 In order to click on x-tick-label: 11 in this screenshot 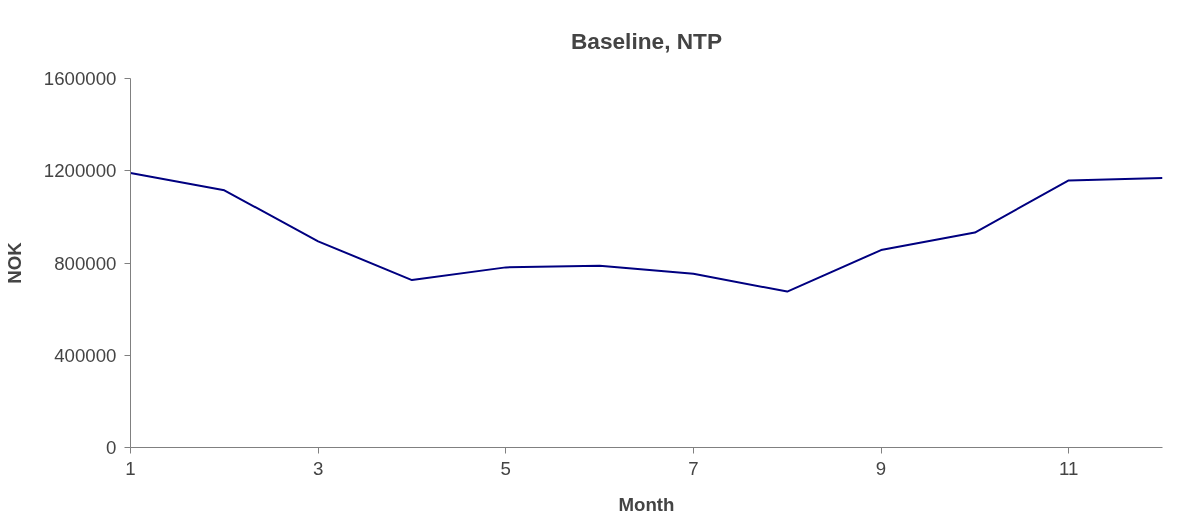, I will do `click(1069, 468)`.